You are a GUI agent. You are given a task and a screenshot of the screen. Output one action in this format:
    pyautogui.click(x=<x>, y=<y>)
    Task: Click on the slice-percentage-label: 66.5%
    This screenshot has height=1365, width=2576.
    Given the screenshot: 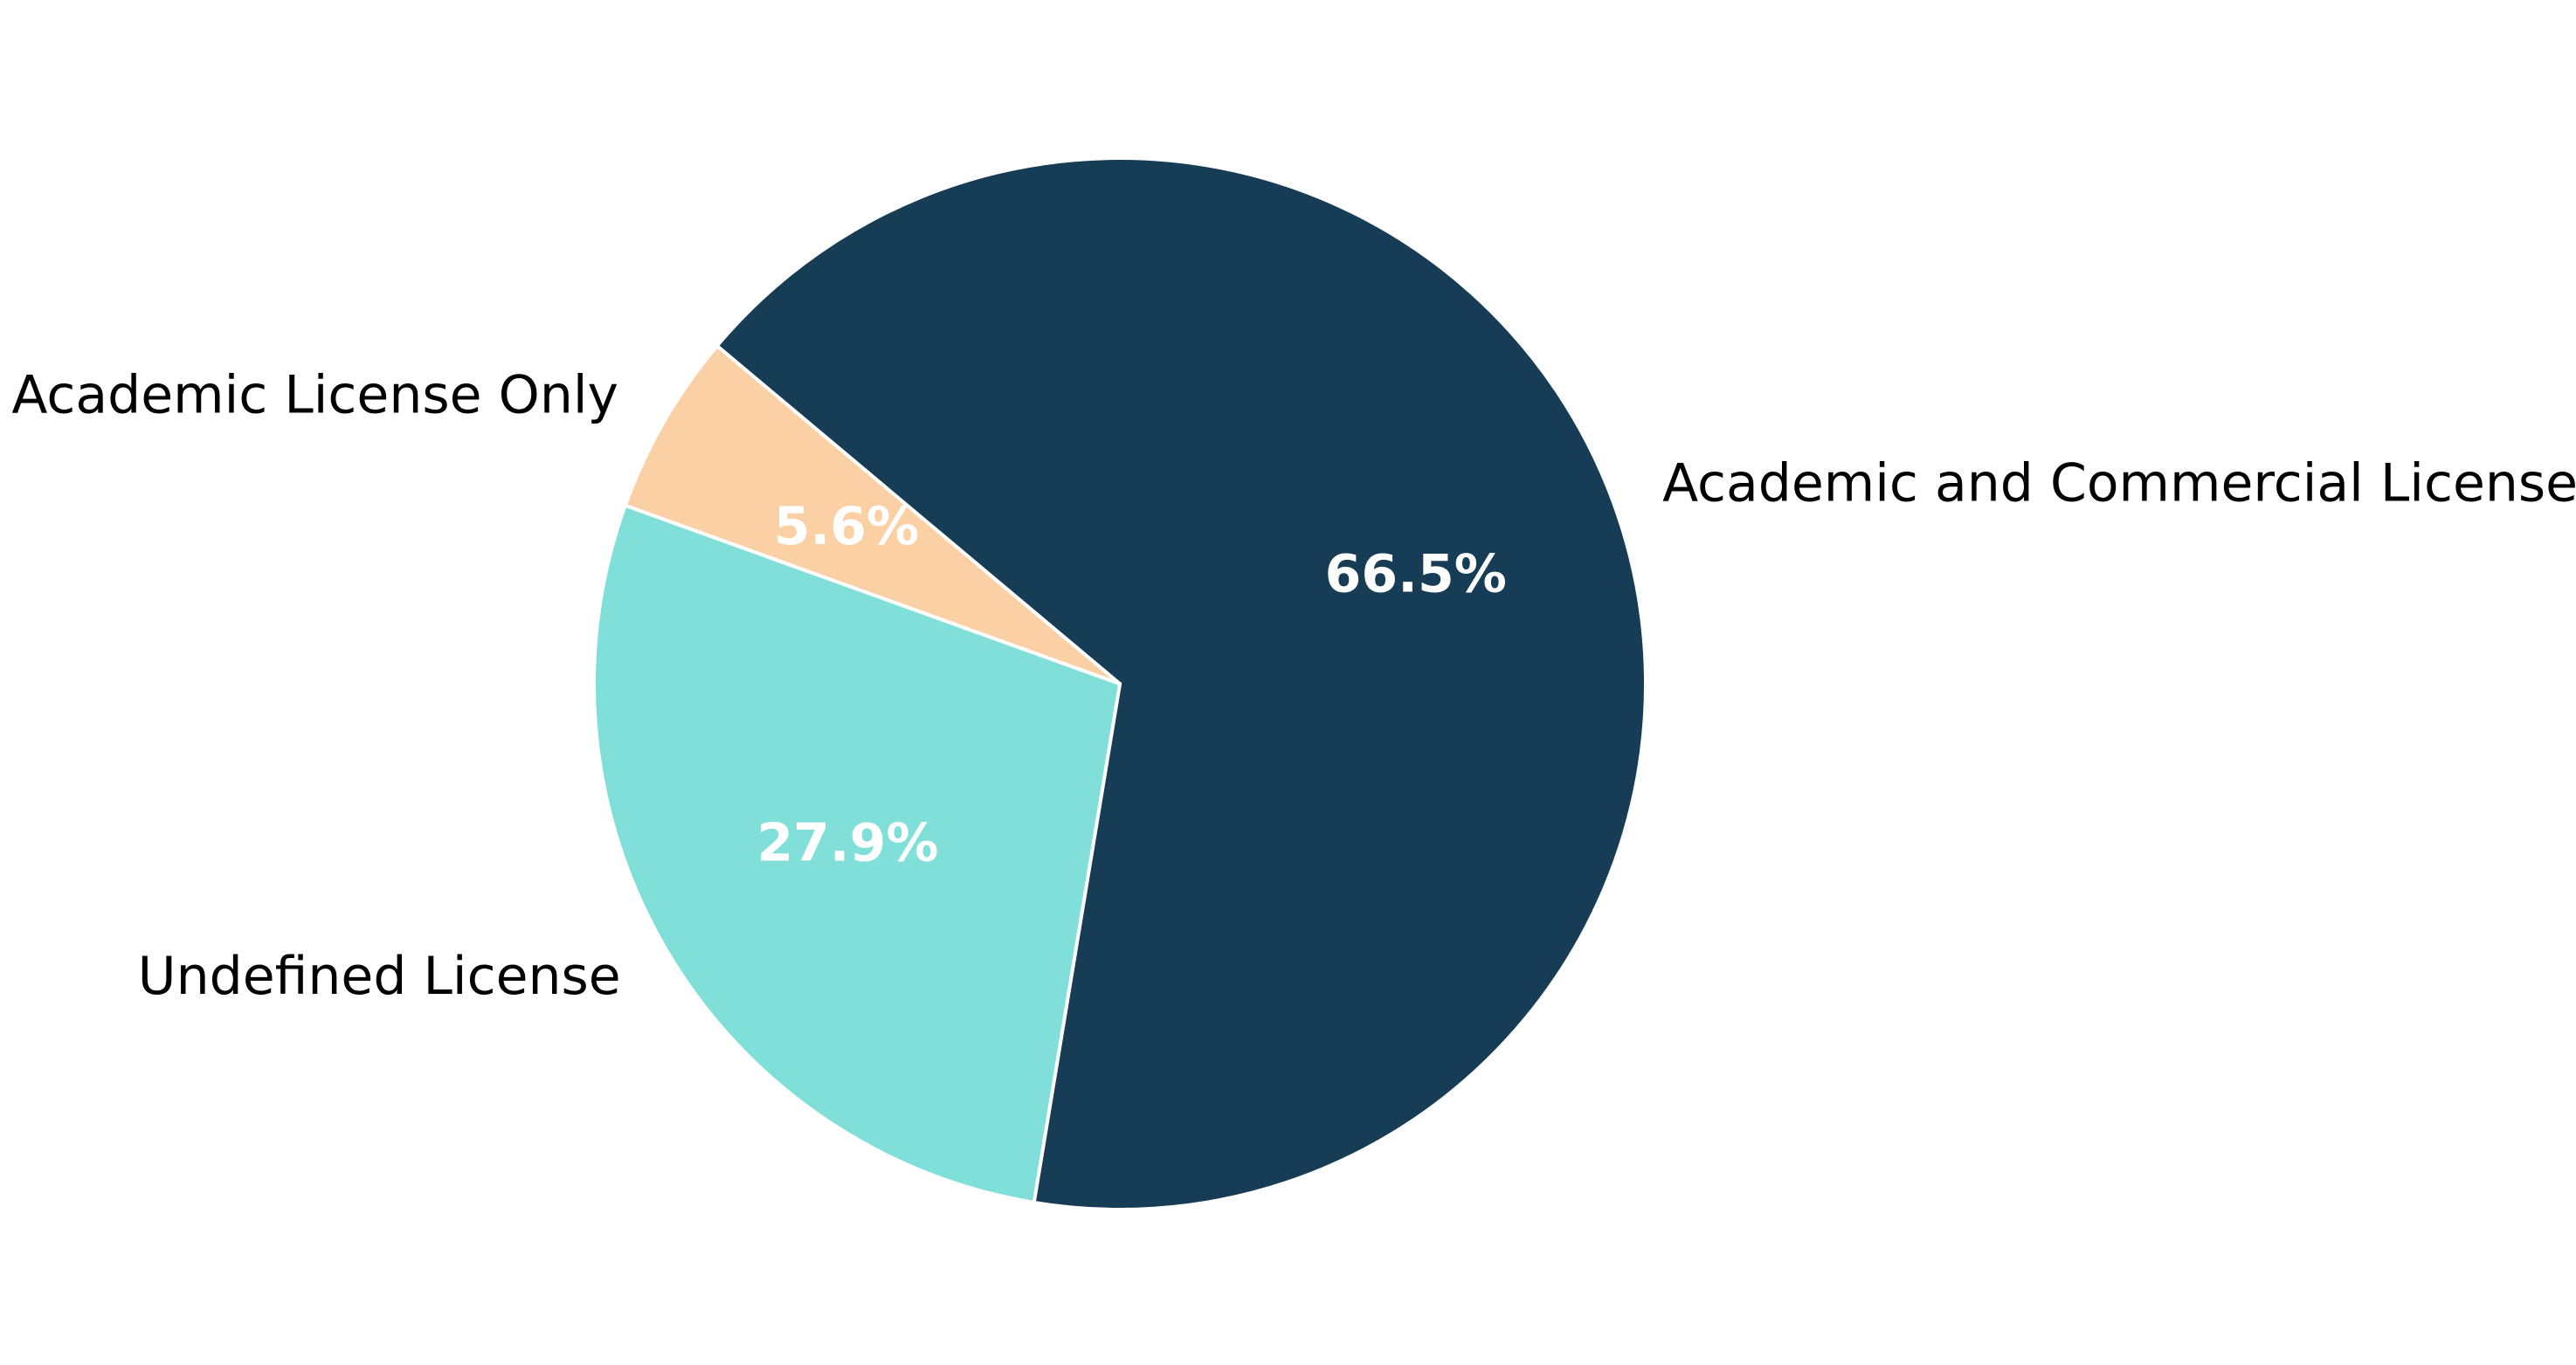 What is the action you would take?
    pyautogui.click(x=1416, y=574)
    